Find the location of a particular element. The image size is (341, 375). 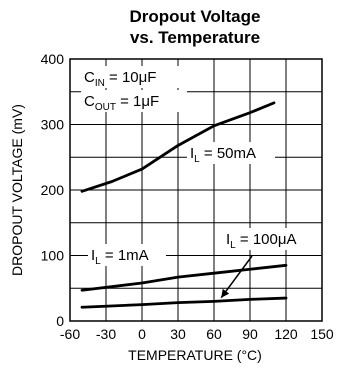

x-tick-label: 0 is located at coordinates (142, 334).